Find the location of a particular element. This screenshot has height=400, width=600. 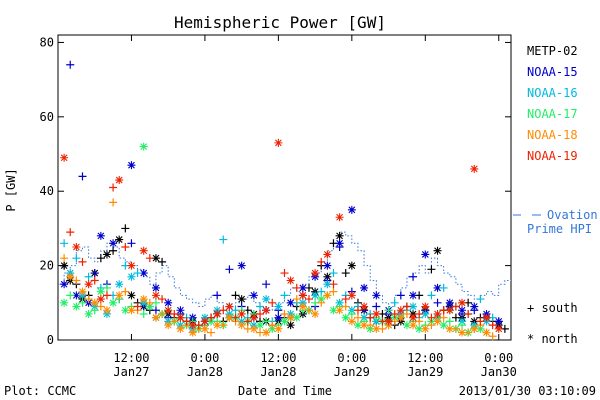

x-tick-label-date: Jan27 is located at coordinates (131, 372).